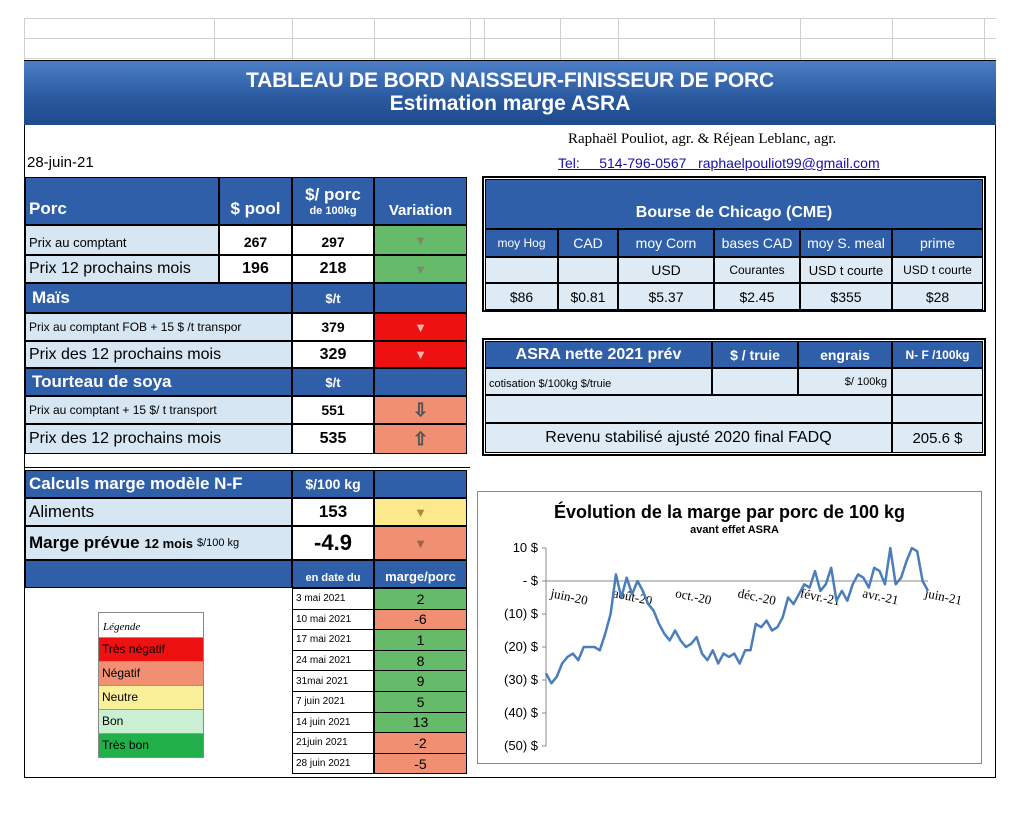 The width and height of the screenshot is (1024, 819). I want to click on history-row-value: 13, so click(420, 722).